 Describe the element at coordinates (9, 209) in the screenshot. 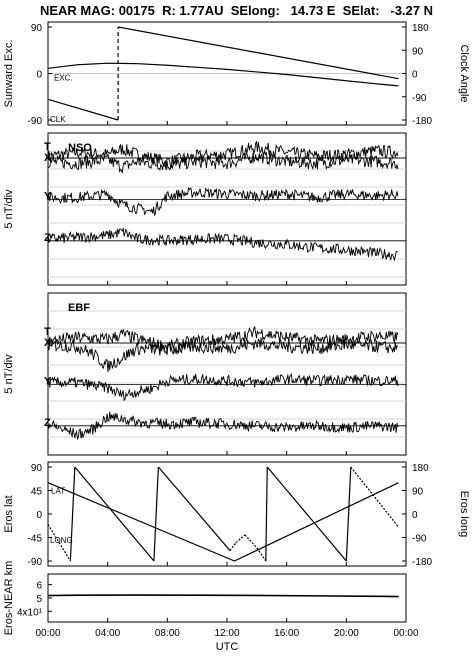

I see `nso-ylabel: 5 nT/div` at that location.